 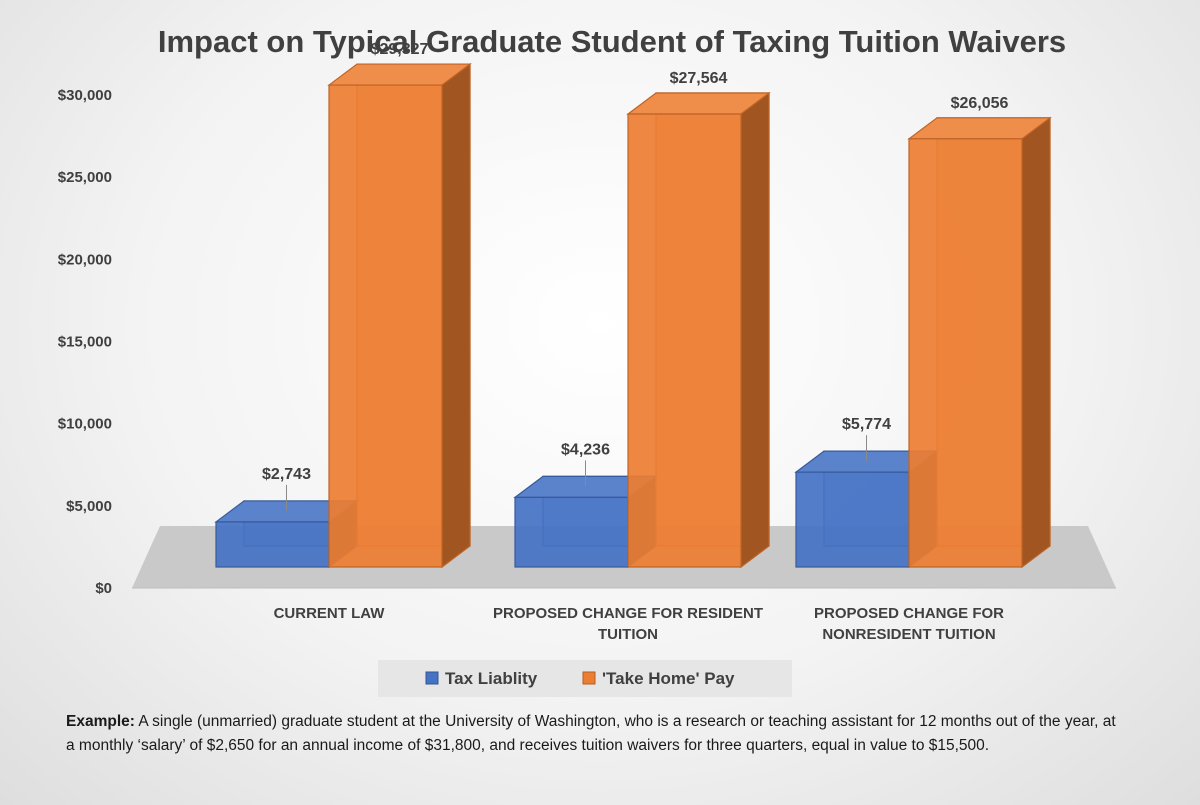 What do you see at coordinates (85, 424) in the screenshot?
I see `y-tick-label: $10,000` at bounding box center [85, 424].